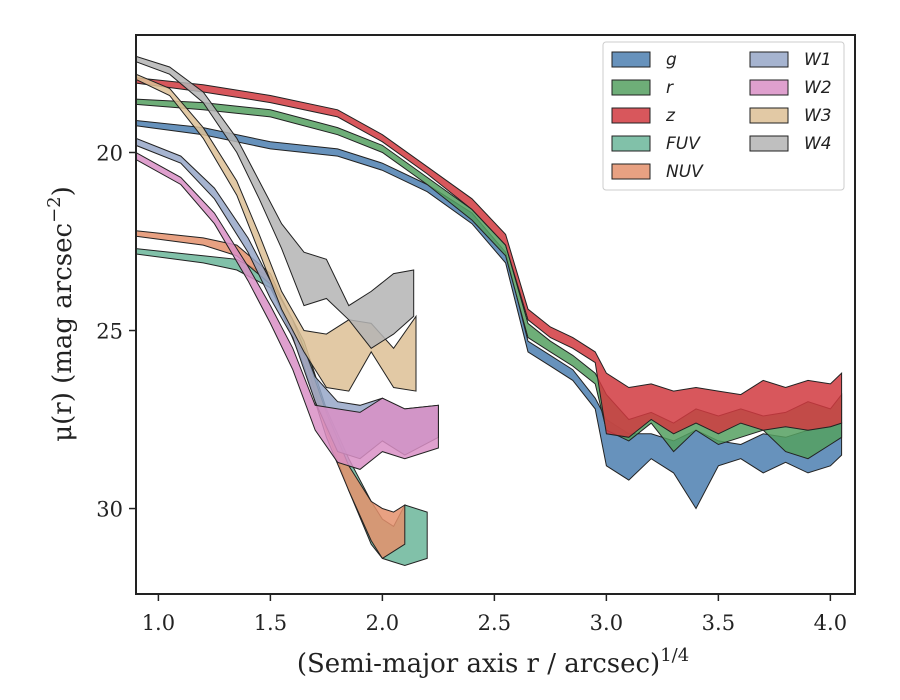  I want to click on x-tick-label: 1.5, so click(270, 623).